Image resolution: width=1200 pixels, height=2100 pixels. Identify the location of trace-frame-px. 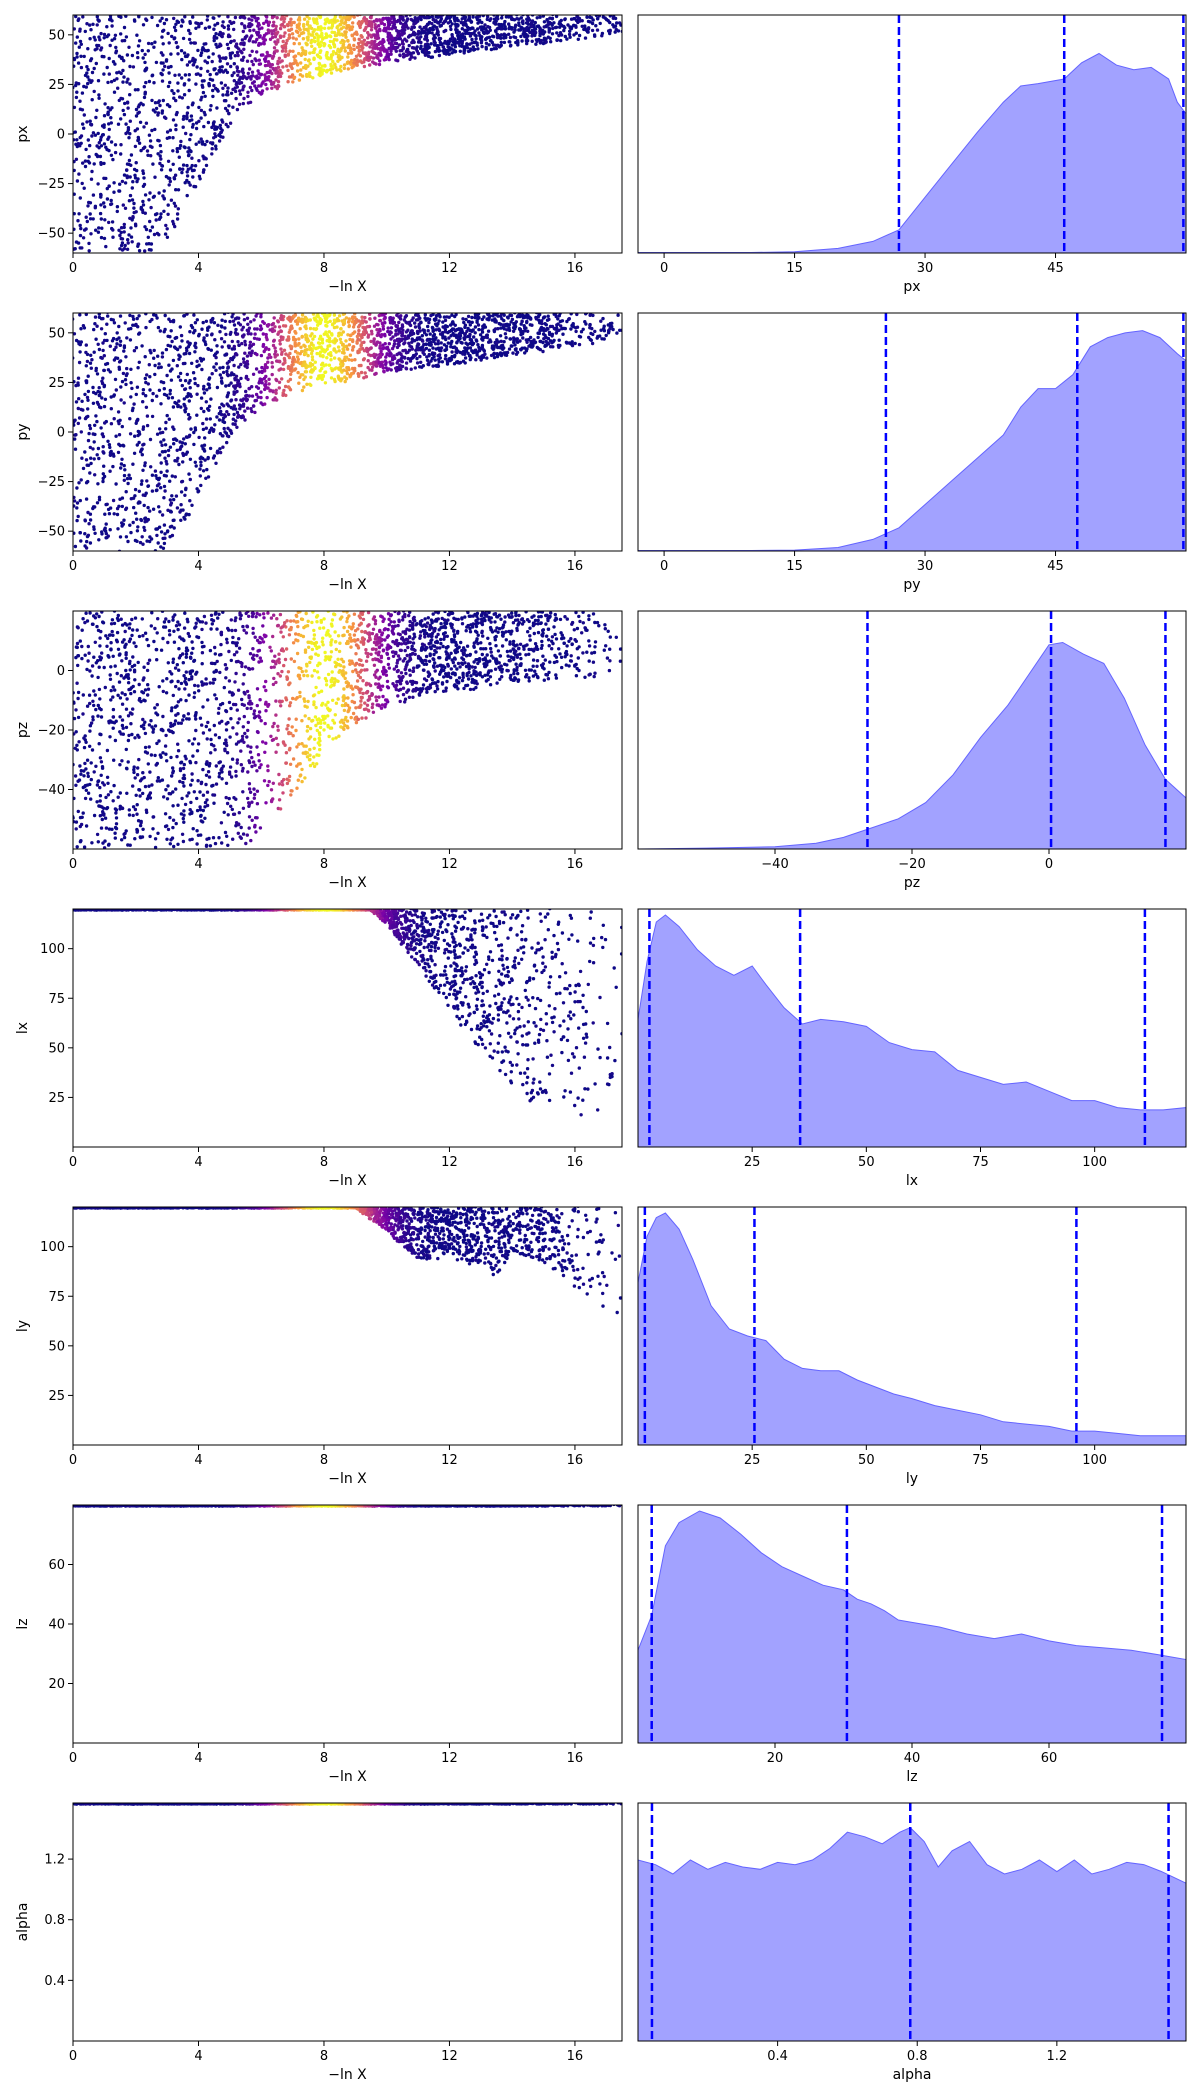
(347, 134).